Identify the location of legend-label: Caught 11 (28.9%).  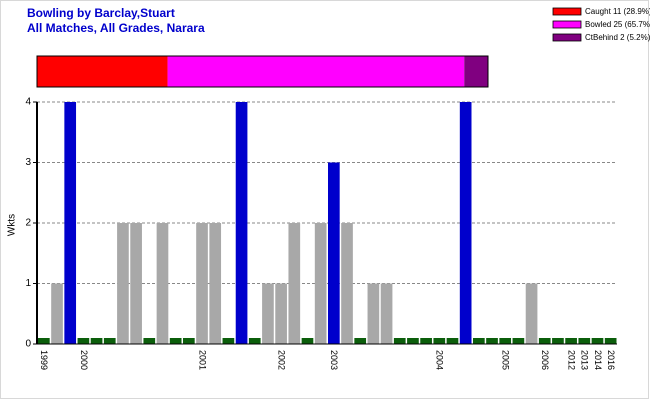
(617, 11).